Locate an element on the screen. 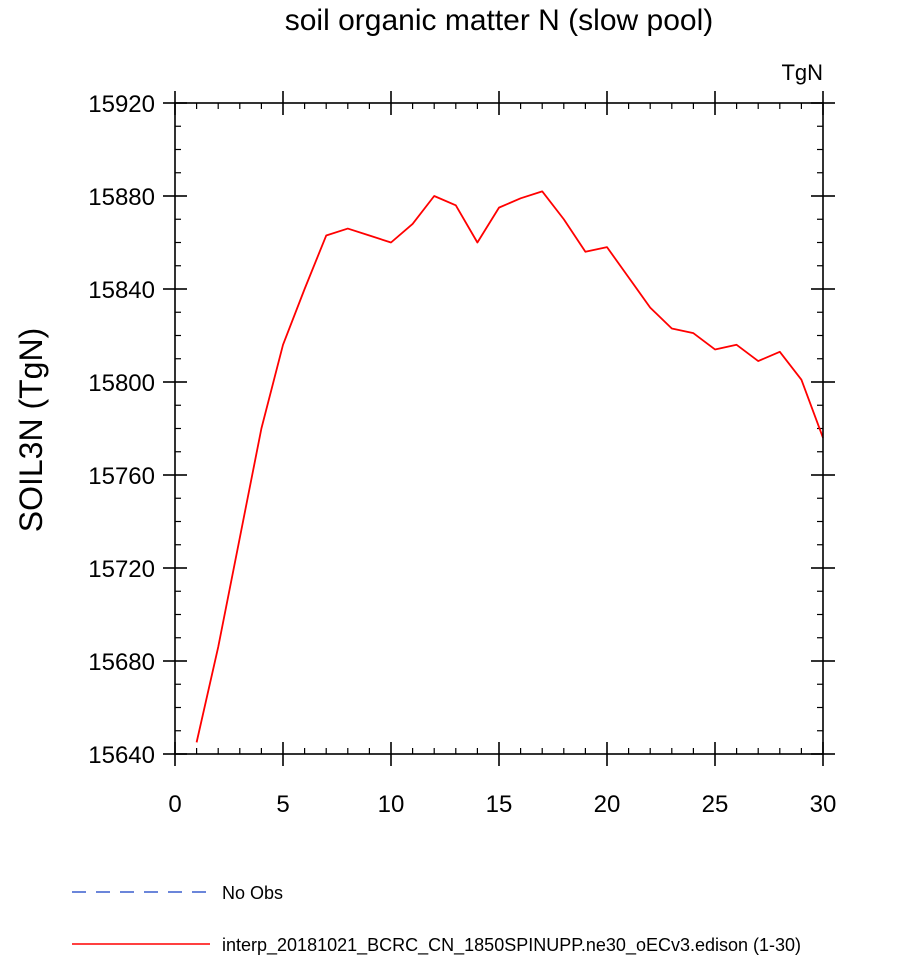  x-tick-label: 20 is located at coordinates (607, 804).